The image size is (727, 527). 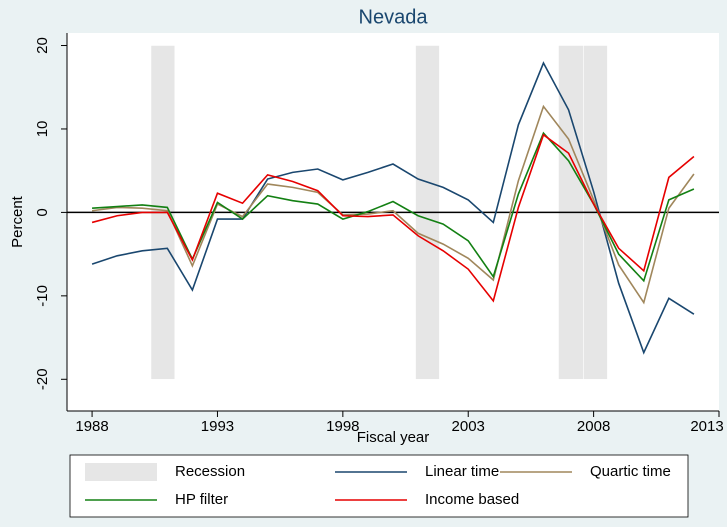 I want to click on legend-label: Linear time, so click(x=462, y=471).